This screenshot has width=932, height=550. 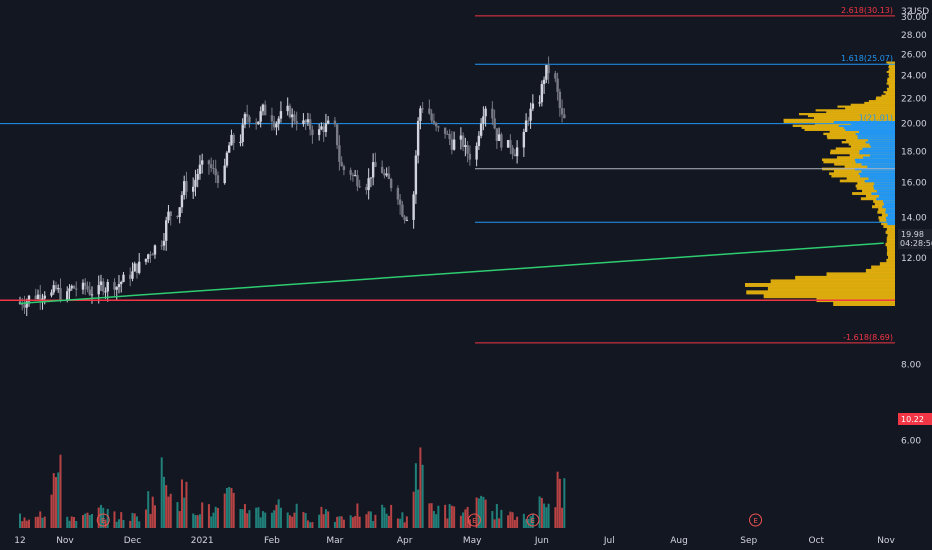 What do you see at coordinates (405, 541) in the screenshot?
I see `x-tick-label: Apr` at bounding box center [405, 541].